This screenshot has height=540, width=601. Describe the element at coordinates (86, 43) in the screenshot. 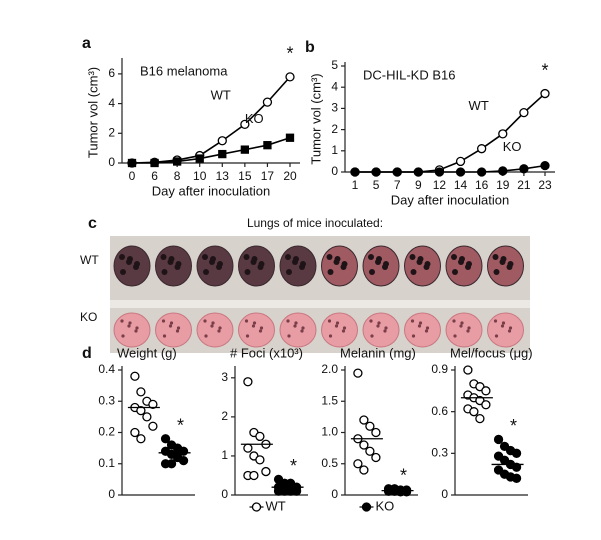

I see `panel-label: a` at that location.